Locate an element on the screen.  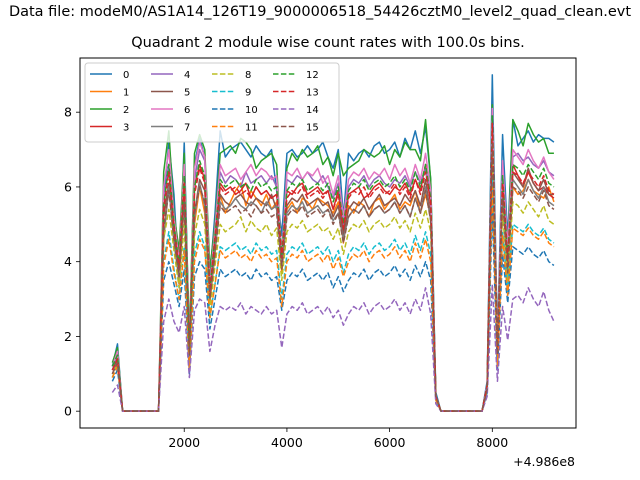
legend-label-7: 7 is located at coordinates (187, 128).